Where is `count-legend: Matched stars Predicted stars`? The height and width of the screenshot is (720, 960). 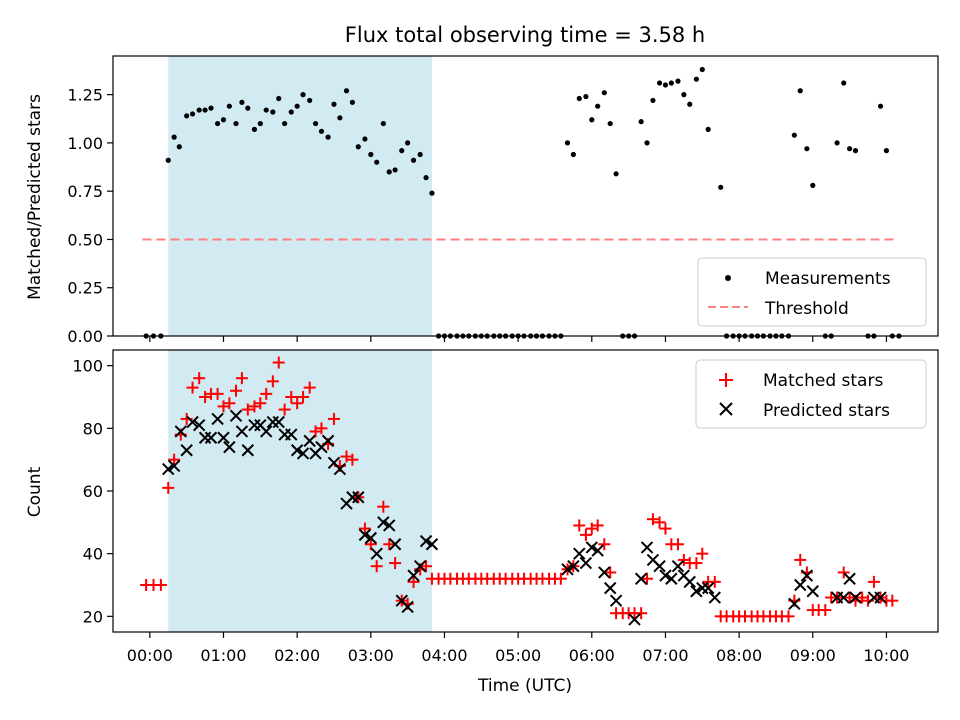
count-legend: Matched stars Predicted stars is located at coordinates (811, 394).